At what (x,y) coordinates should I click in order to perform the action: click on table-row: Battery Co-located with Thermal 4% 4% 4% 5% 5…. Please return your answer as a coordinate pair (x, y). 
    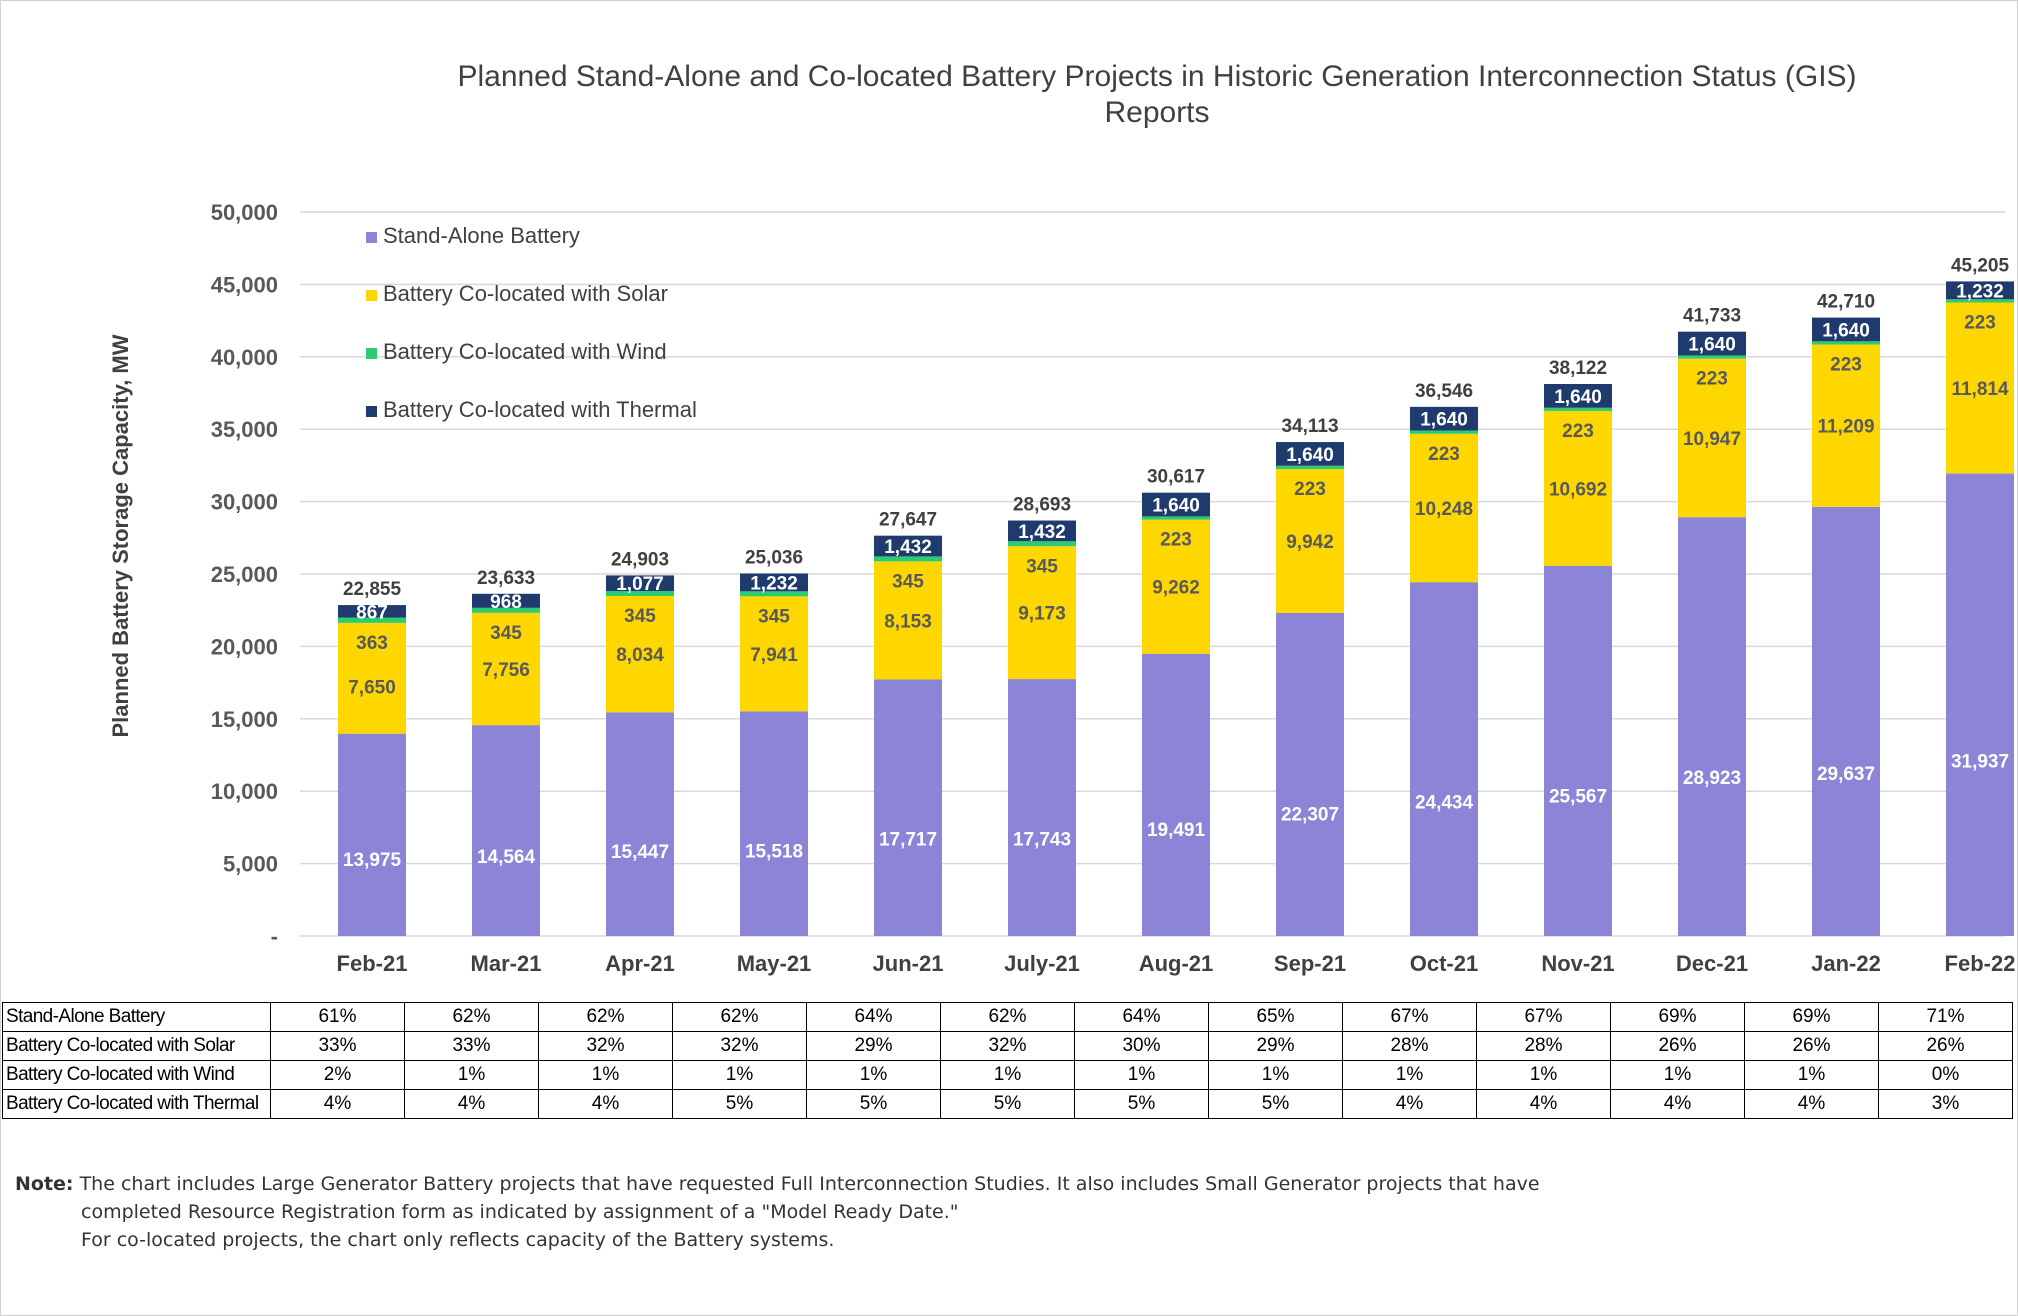
    Looking at the image, I should click on (1007, 1104).